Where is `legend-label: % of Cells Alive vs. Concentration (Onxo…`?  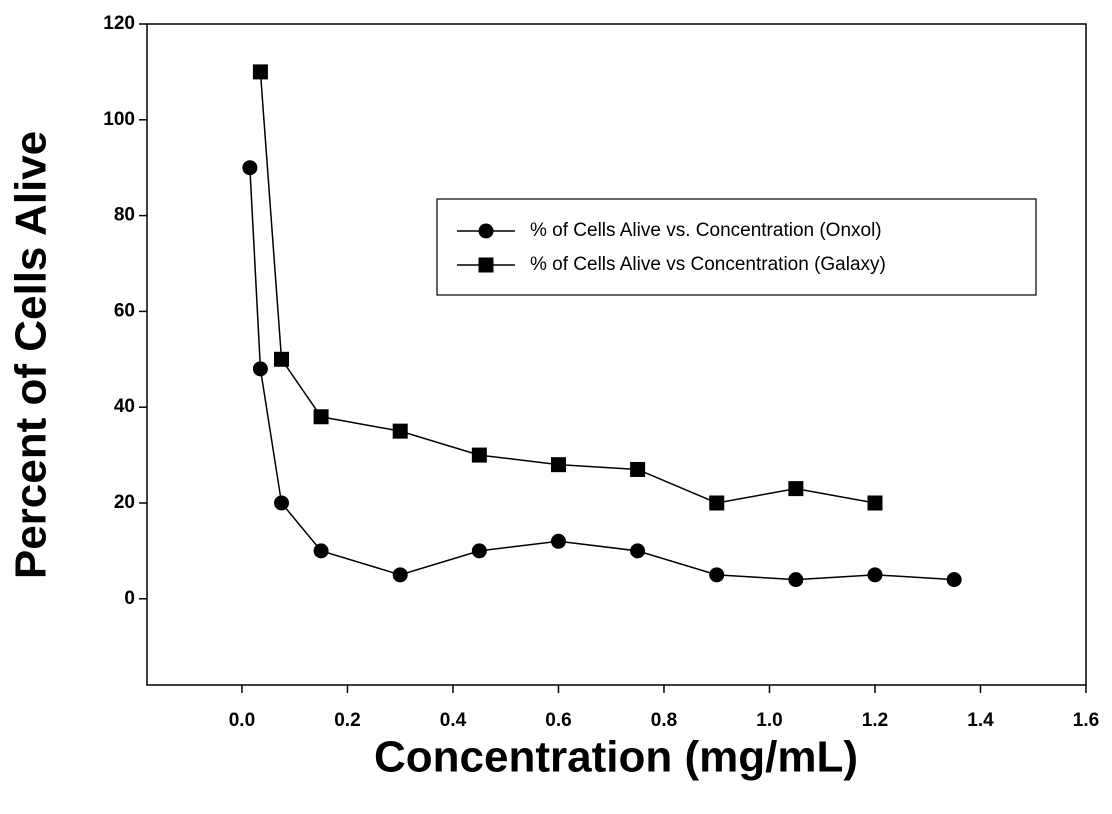 legend-label: % of Cells Alive vs. Concentration (Onxo… is located at coordinates (706, 230).